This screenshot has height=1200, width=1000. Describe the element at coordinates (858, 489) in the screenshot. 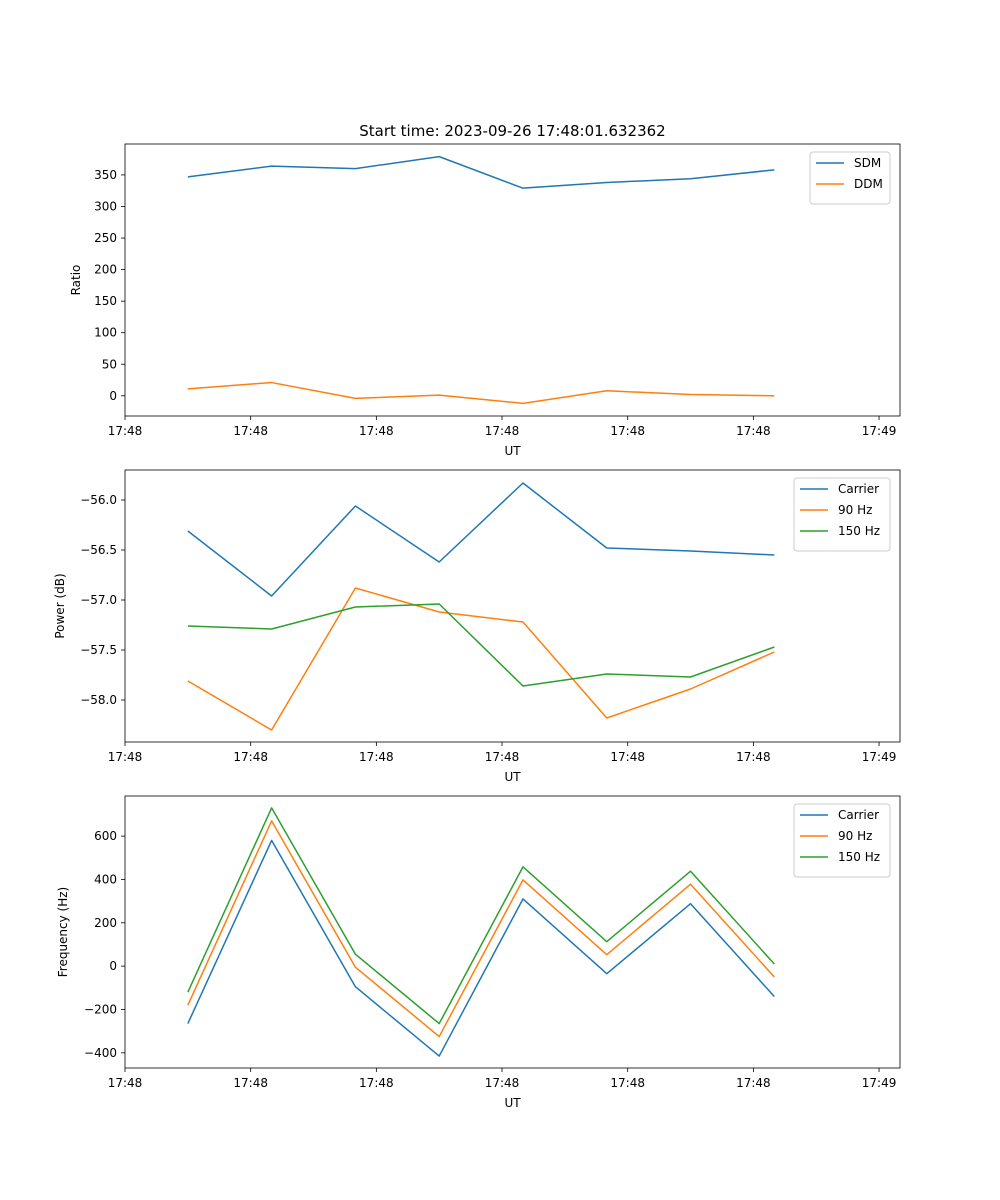

I see `power-legend-label-carrier: Carrier` at that location.